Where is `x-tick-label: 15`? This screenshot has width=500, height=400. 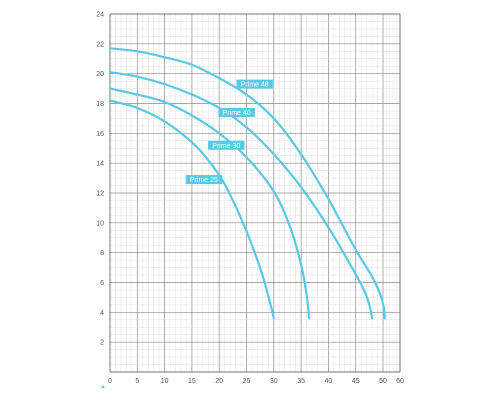
x-tick-label: 15 is located at coordinates (192, 381).